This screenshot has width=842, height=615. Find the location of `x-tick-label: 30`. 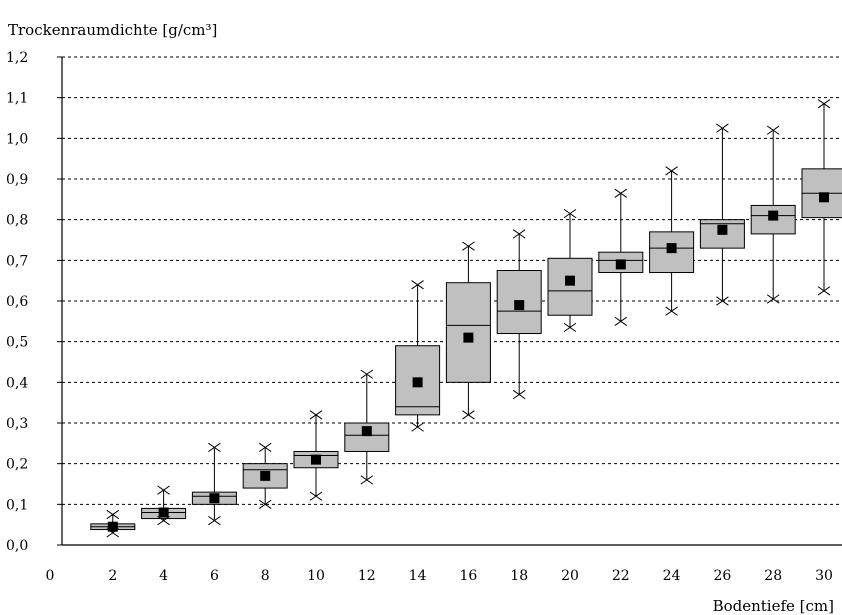

x-tick-label: 30 is located at coordinates (824, 576).